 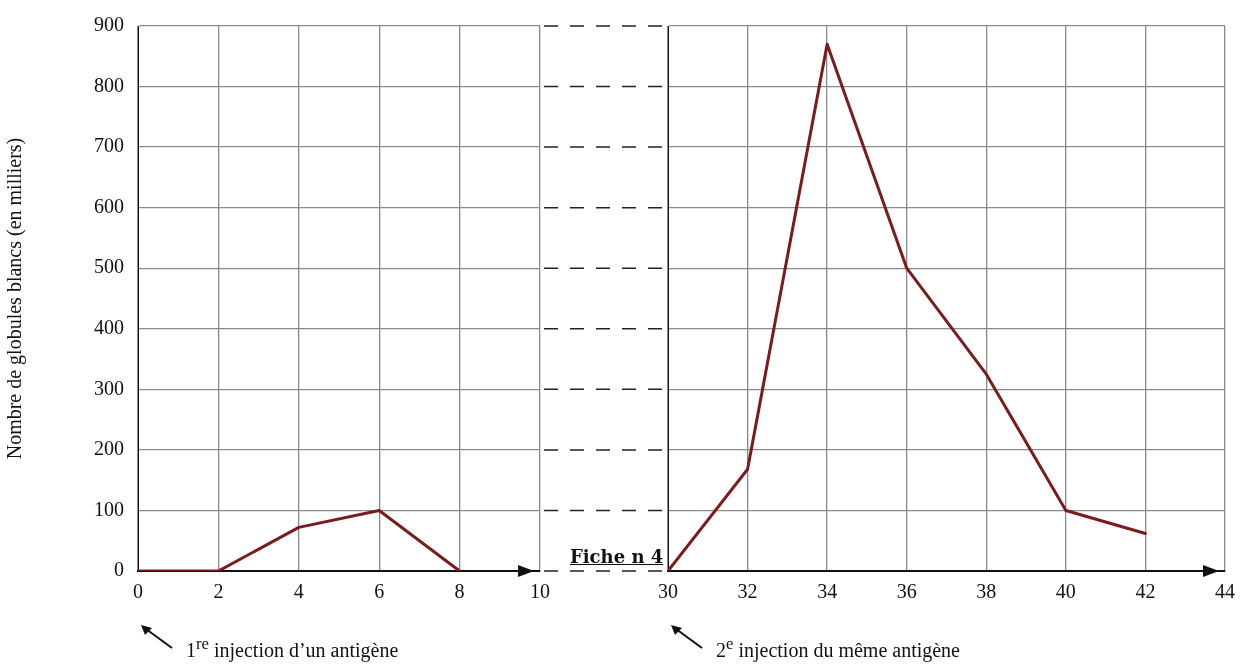 What do you see at coordinates (119, 569) in the screenshot?
I see `y-tick-label: 0` at bounding box center [119, 569].